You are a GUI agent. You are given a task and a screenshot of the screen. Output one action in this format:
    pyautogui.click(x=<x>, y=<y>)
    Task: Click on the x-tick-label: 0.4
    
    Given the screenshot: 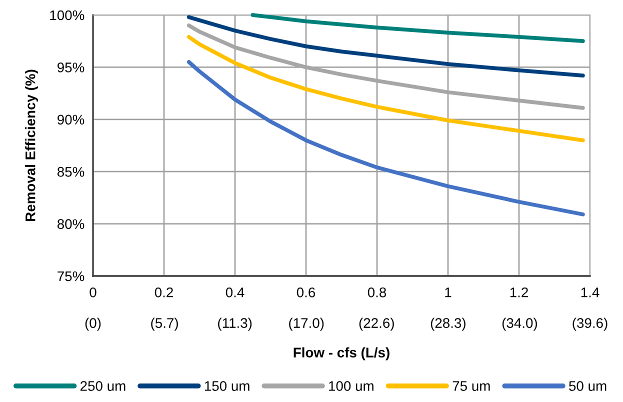 What is the action you would take?
    pyautogui.click(x=235, y=292)
    